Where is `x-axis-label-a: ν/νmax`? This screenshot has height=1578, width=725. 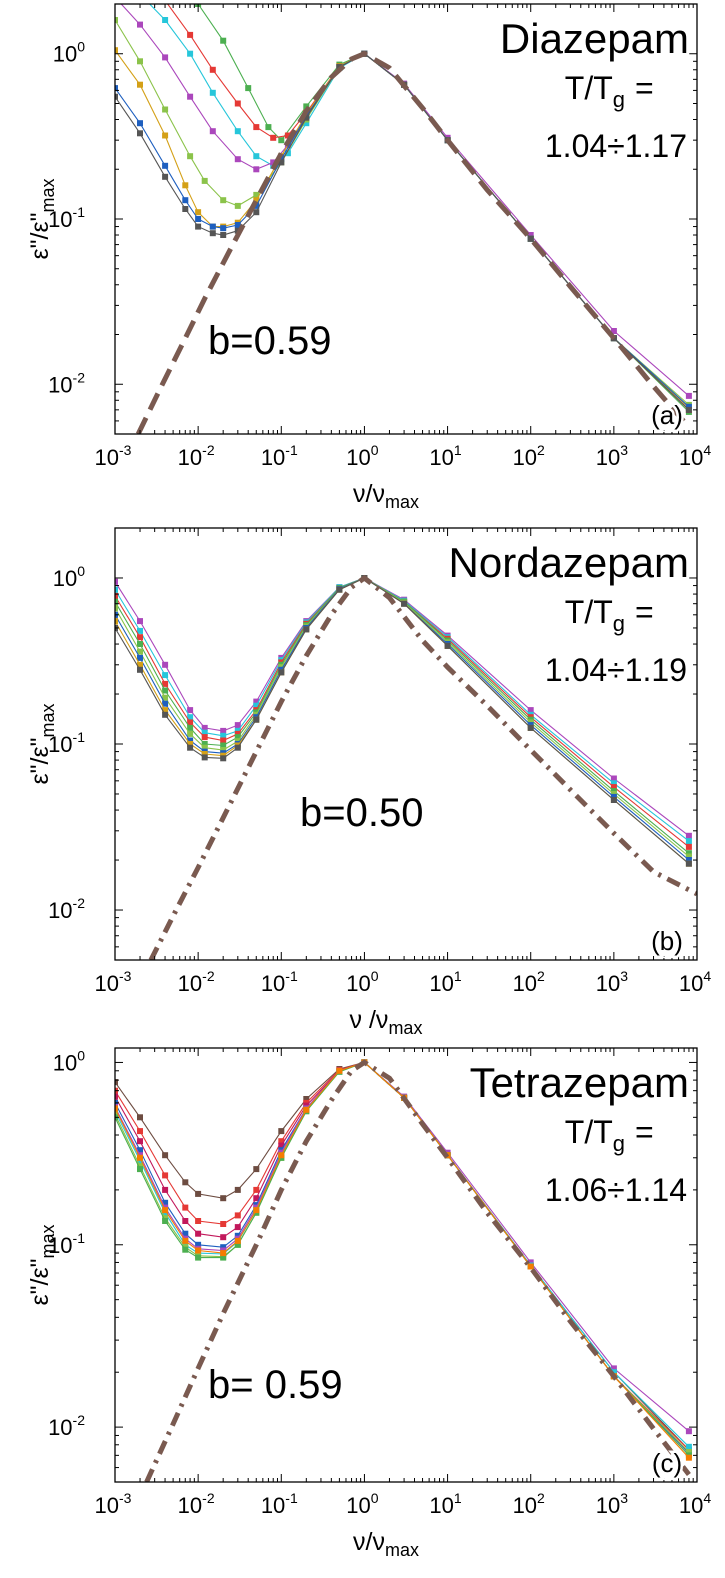
x-axis-label-a: ν/νmax is located at coordinates (386, 496).